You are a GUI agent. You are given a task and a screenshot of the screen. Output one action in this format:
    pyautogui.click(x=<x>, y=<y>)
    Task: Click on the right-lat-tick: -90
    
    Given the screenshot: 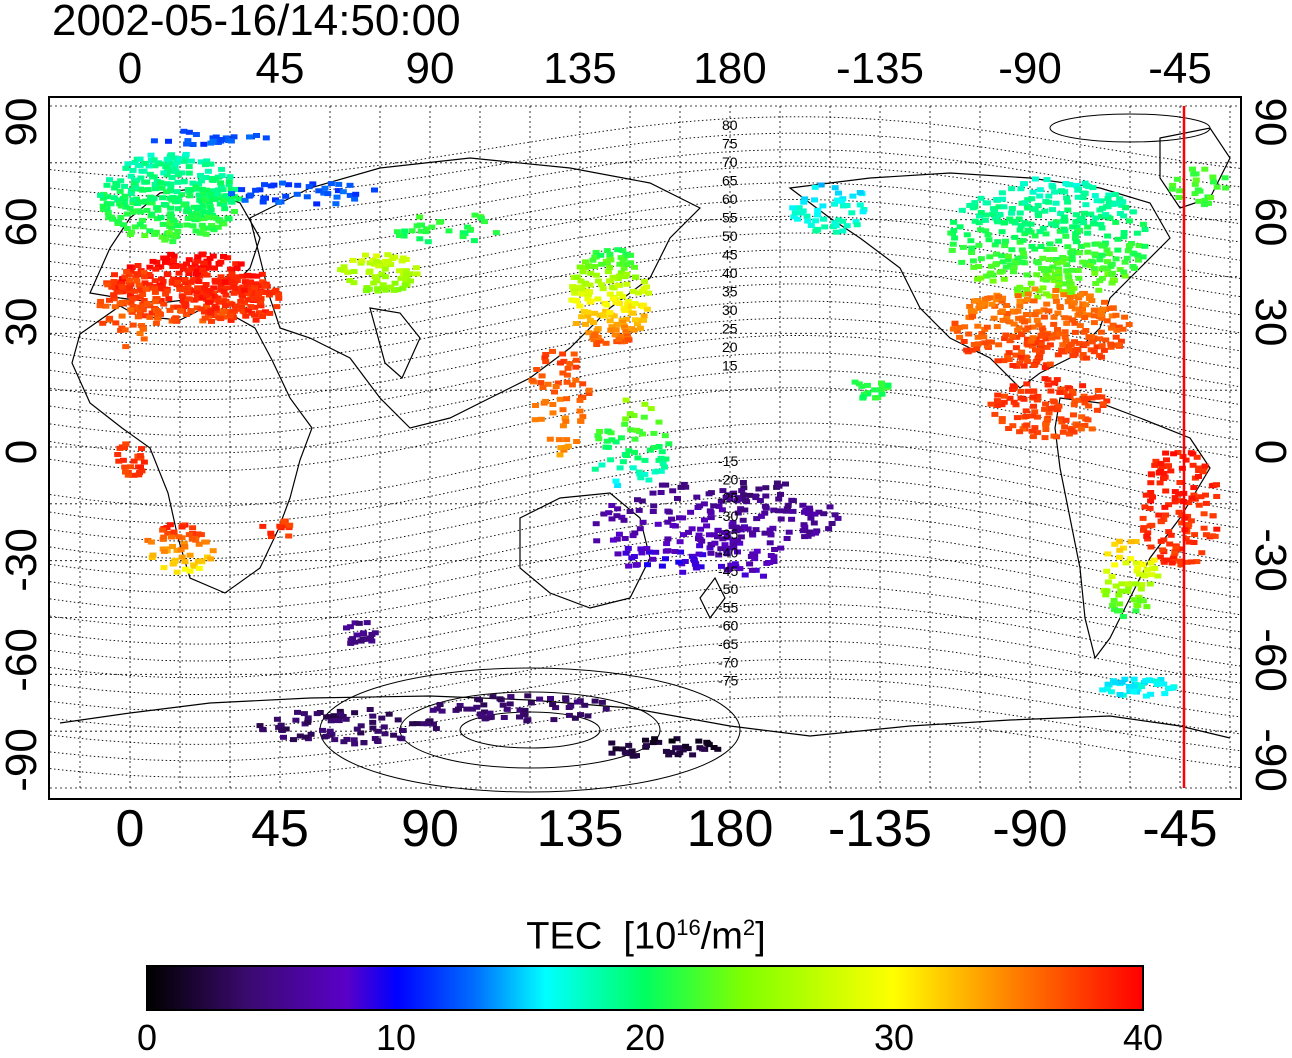 What is the action you would take?
    pyautogui.click(x=1269, y=760)
    